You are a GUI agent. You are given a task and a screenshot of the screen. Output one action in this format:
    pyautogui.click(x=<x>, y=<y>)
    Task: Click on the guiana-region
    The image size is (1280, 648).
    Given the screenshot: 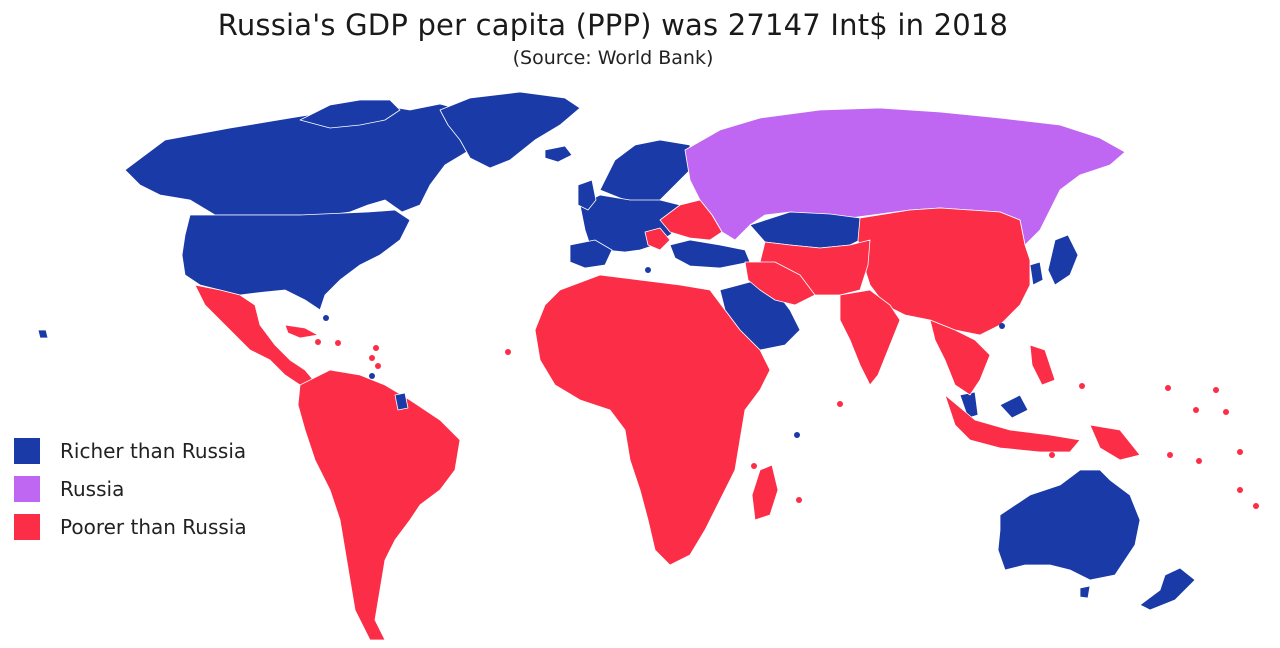 What is the action you would take?
    pyautogui.click(x=401, y=401)
    